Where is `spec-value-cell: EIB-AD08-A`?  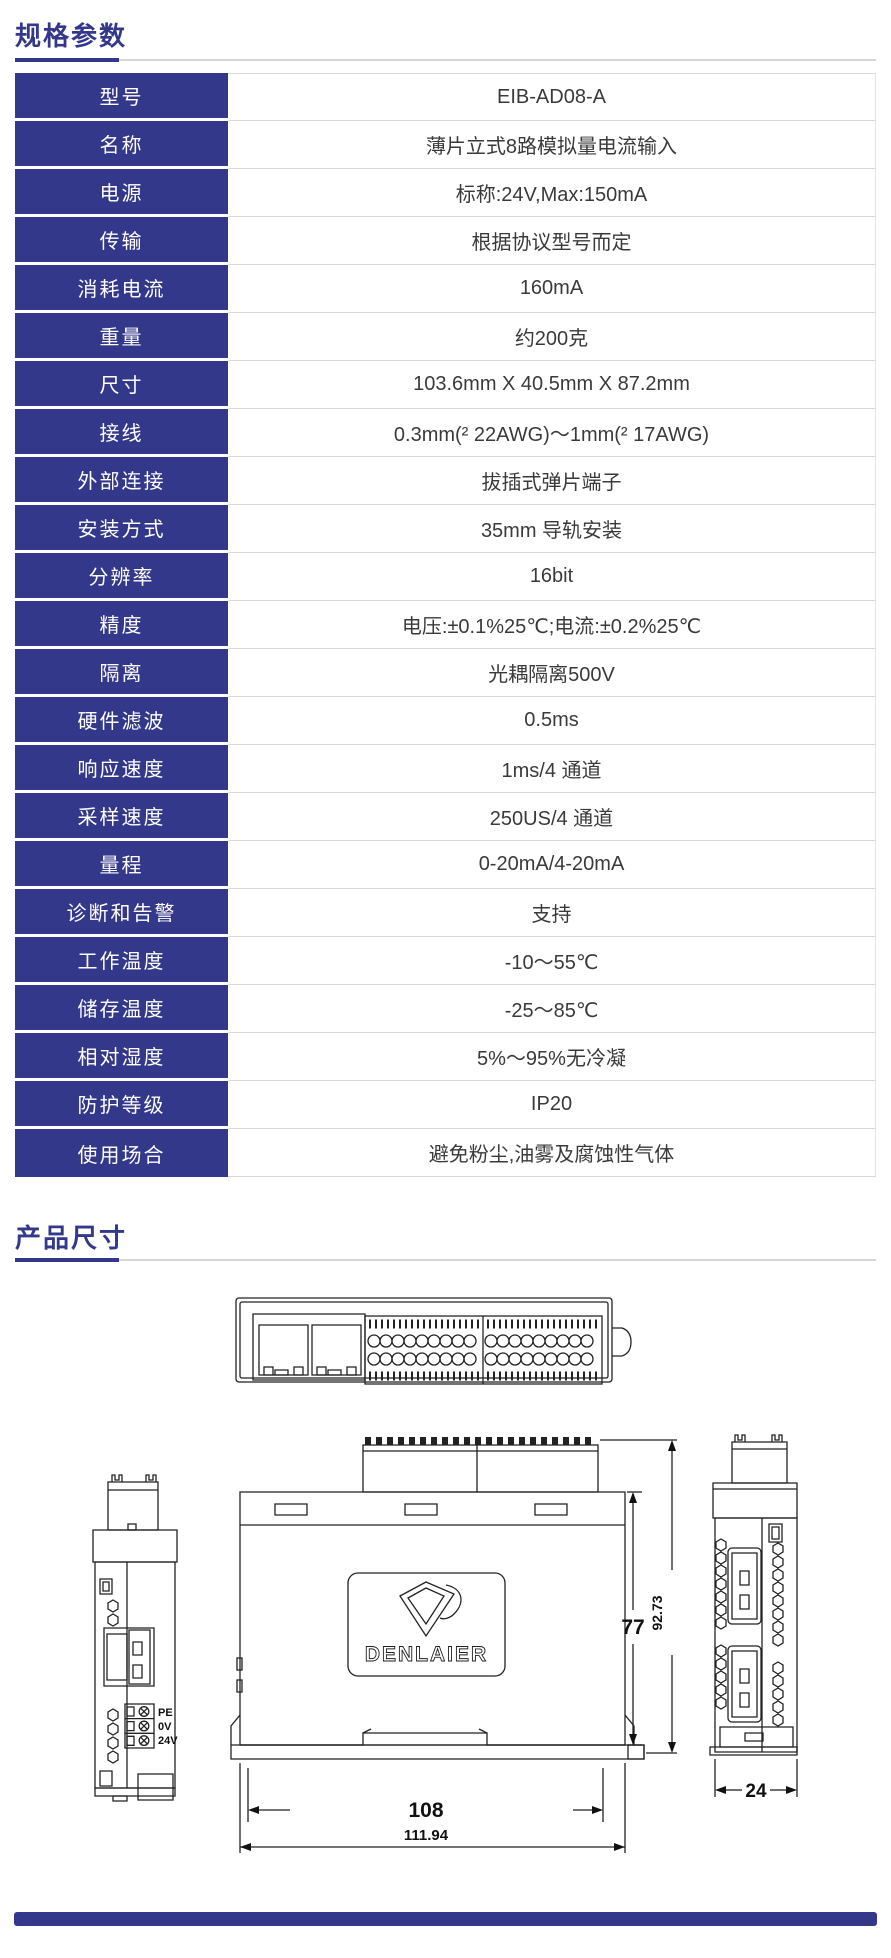 spec-value-cell: EIB-AD08-A is located at coordinates (552, 97).